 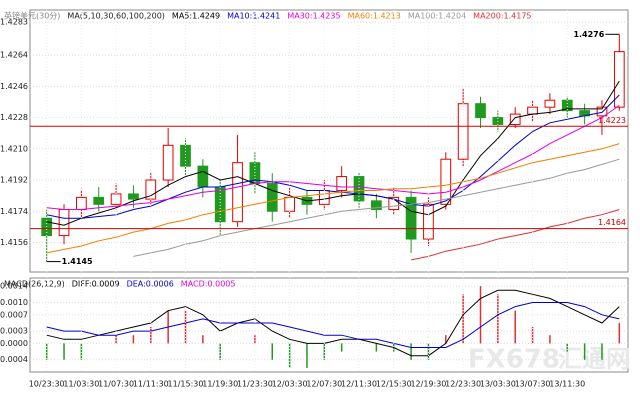 What do you see at coordinates (253, 16) in the screenshot?
I see `legend-entry: MA10:1.4241` at bounding box center [253, 16].